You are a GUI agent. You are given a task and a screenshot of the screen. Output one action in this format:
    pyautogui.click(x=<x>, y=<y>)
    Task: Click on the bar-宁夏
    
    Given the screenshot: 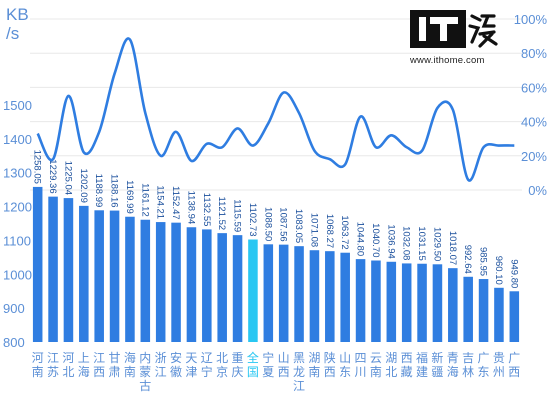 What is the action you would take?
    pyautogui.click(x=268, y=293)
    